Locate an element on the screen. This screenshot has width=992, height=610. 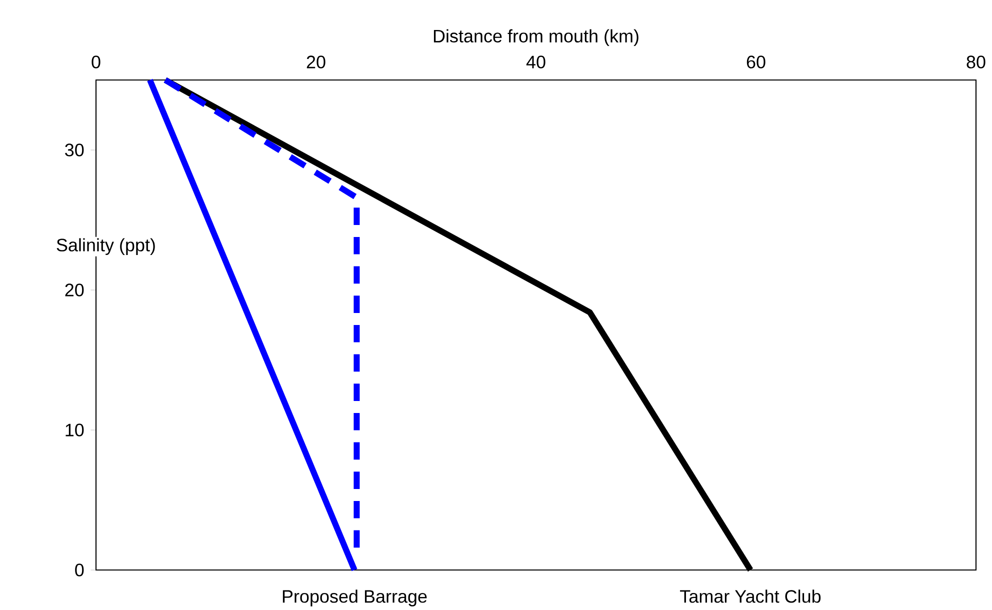
x-tick-label: 20 is located at coordinates (316, 62).